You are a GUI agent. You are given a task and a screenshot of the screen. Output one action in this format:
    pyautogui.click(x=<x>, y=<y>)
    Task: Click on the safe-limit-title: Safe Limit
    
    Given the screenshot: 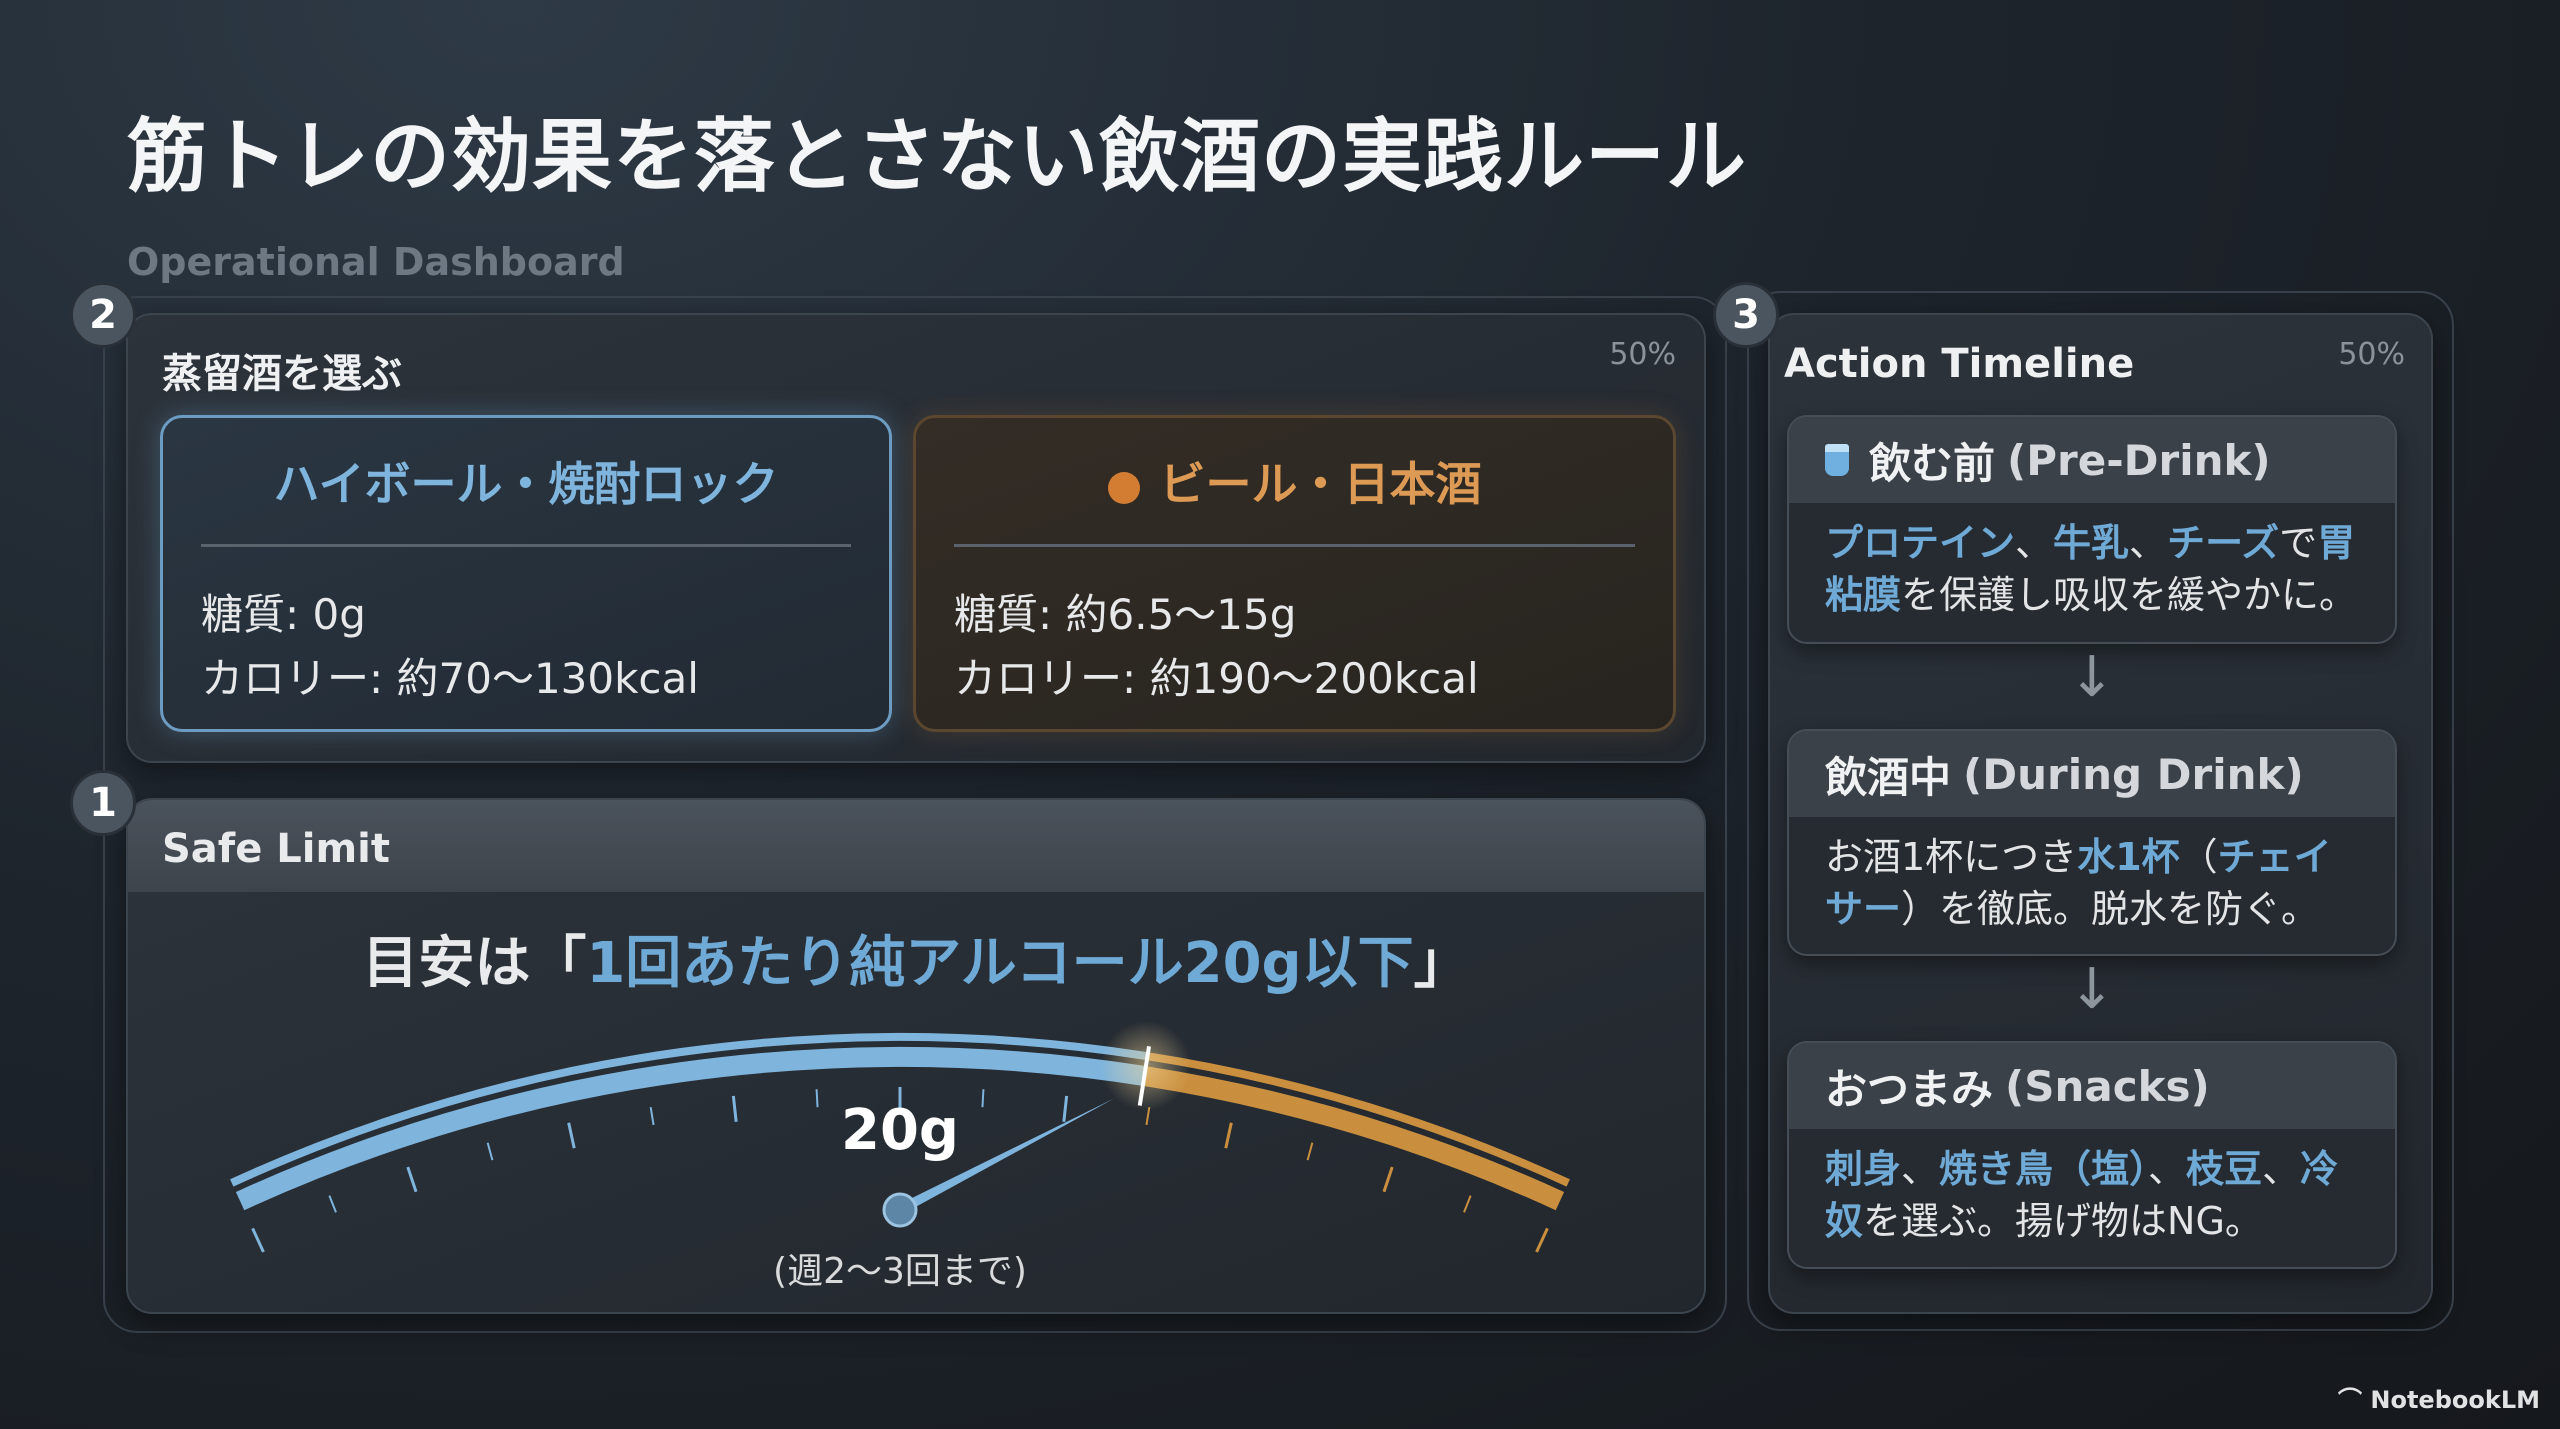 What is the action you would take?
    pyautogui.click(x=916, y=846)
    